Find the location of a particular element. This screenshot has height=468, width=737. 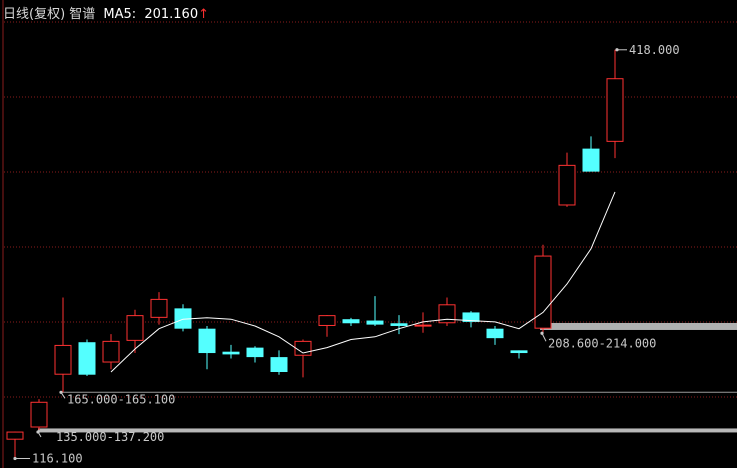

label-level-135: 135.000-137.200 is located at coordinates (110, 437).